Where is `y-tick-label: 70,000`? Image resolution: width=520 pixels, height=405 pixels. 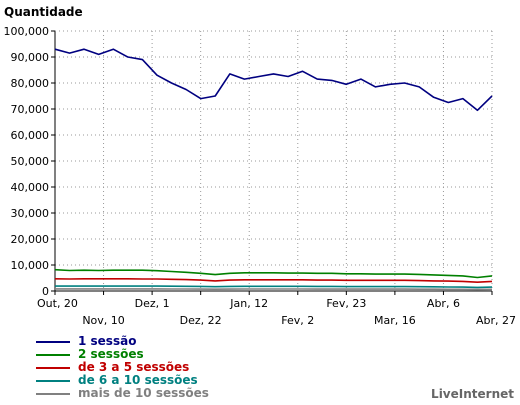
y-tick-label: 70,000 is located at coordinates (30, 109).